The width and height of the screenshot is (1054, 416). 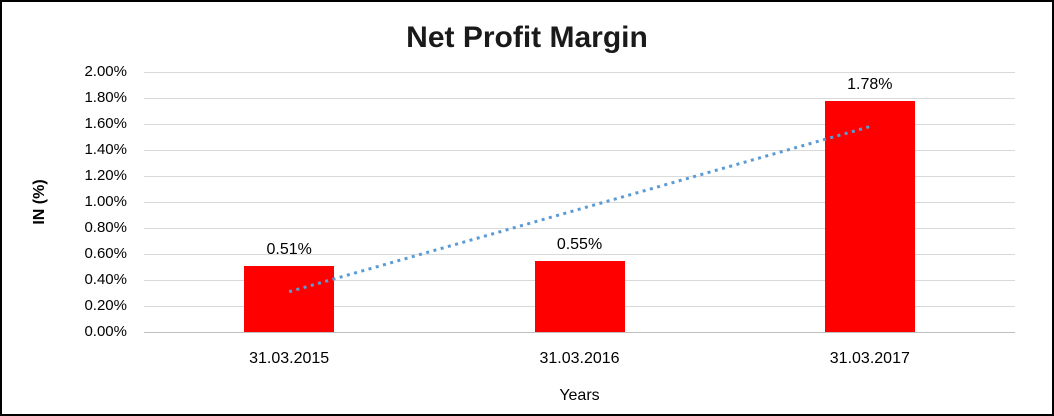 What do you see at coordinates (579, 332) in the screenshot?
I see `x-axis-line` at bounding box center [579, 332].